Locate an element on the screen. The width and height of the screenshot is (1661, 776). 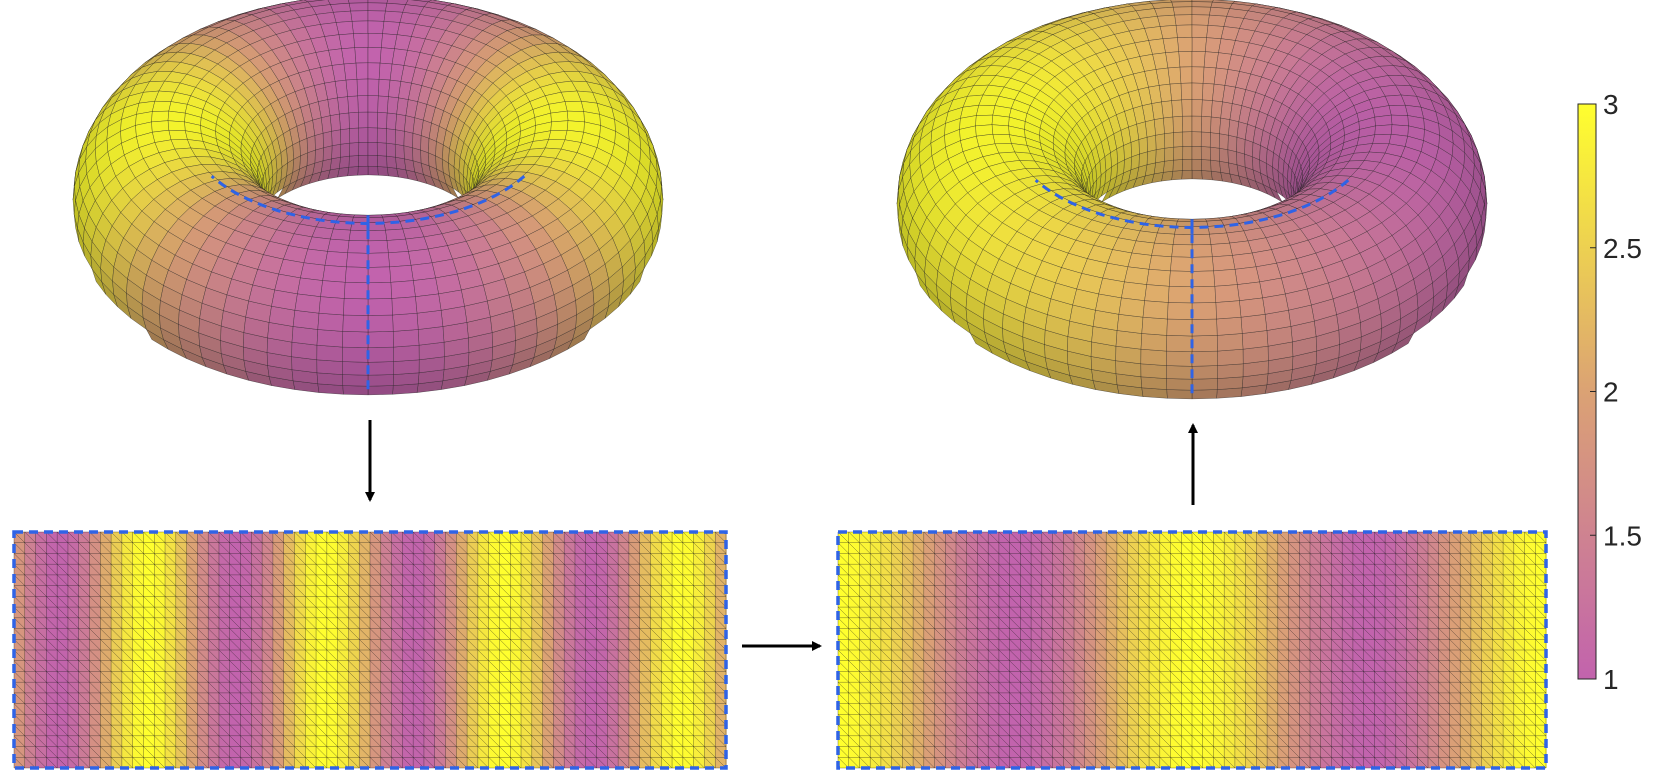
plane-seam-border is located at coordinates (1192, 650).